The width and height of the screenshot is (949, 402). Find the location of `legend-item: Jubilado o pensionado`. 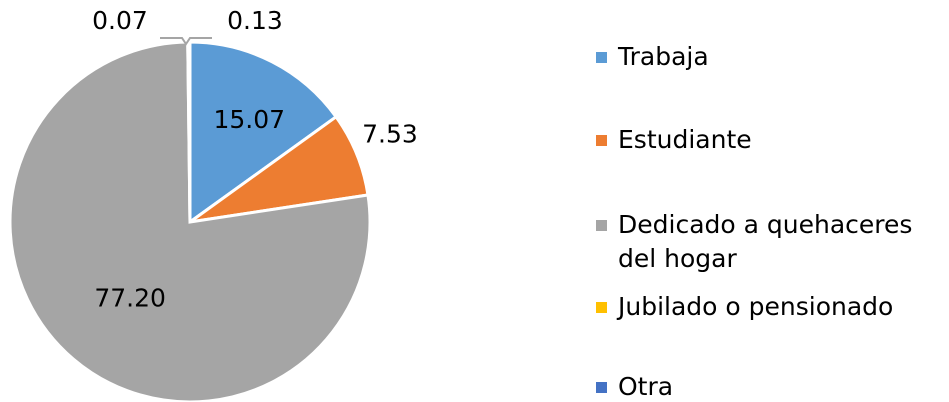

legend-item: Jubilado o pensionado is located at coordinates (771, 307).